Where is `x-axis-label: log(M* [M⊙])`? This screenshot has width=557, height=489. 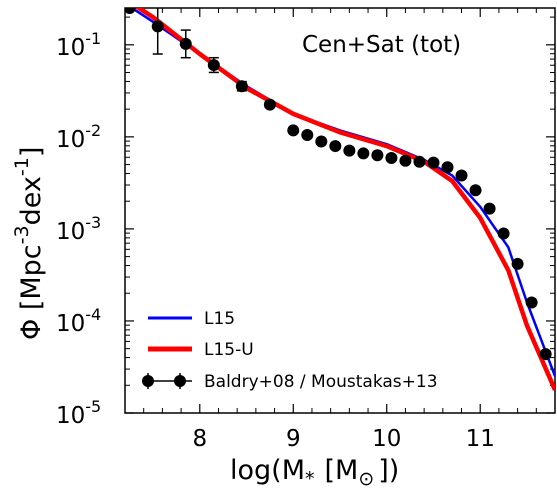 x-axis-label: log(M* [M⊙]) is located at coordinates (314, 472).